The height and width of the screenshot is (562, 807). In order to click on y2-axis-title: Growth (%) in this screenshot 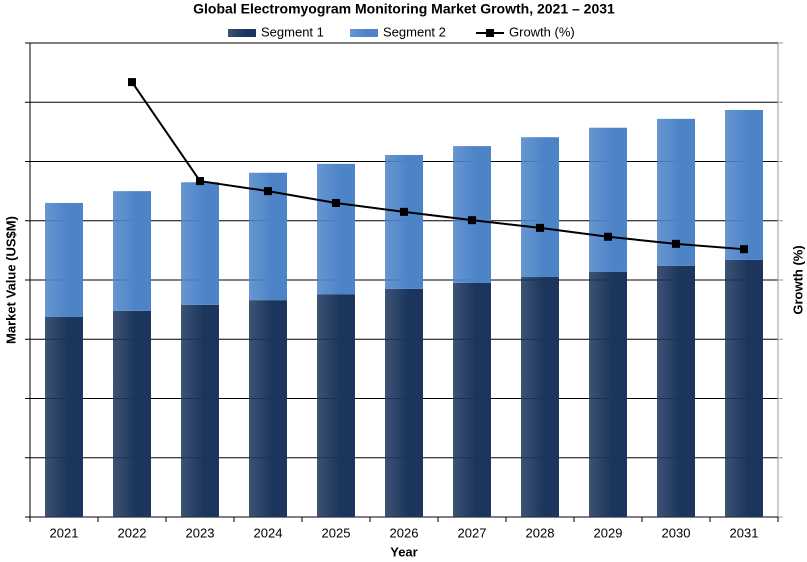, I will do `click(797, 279)`.